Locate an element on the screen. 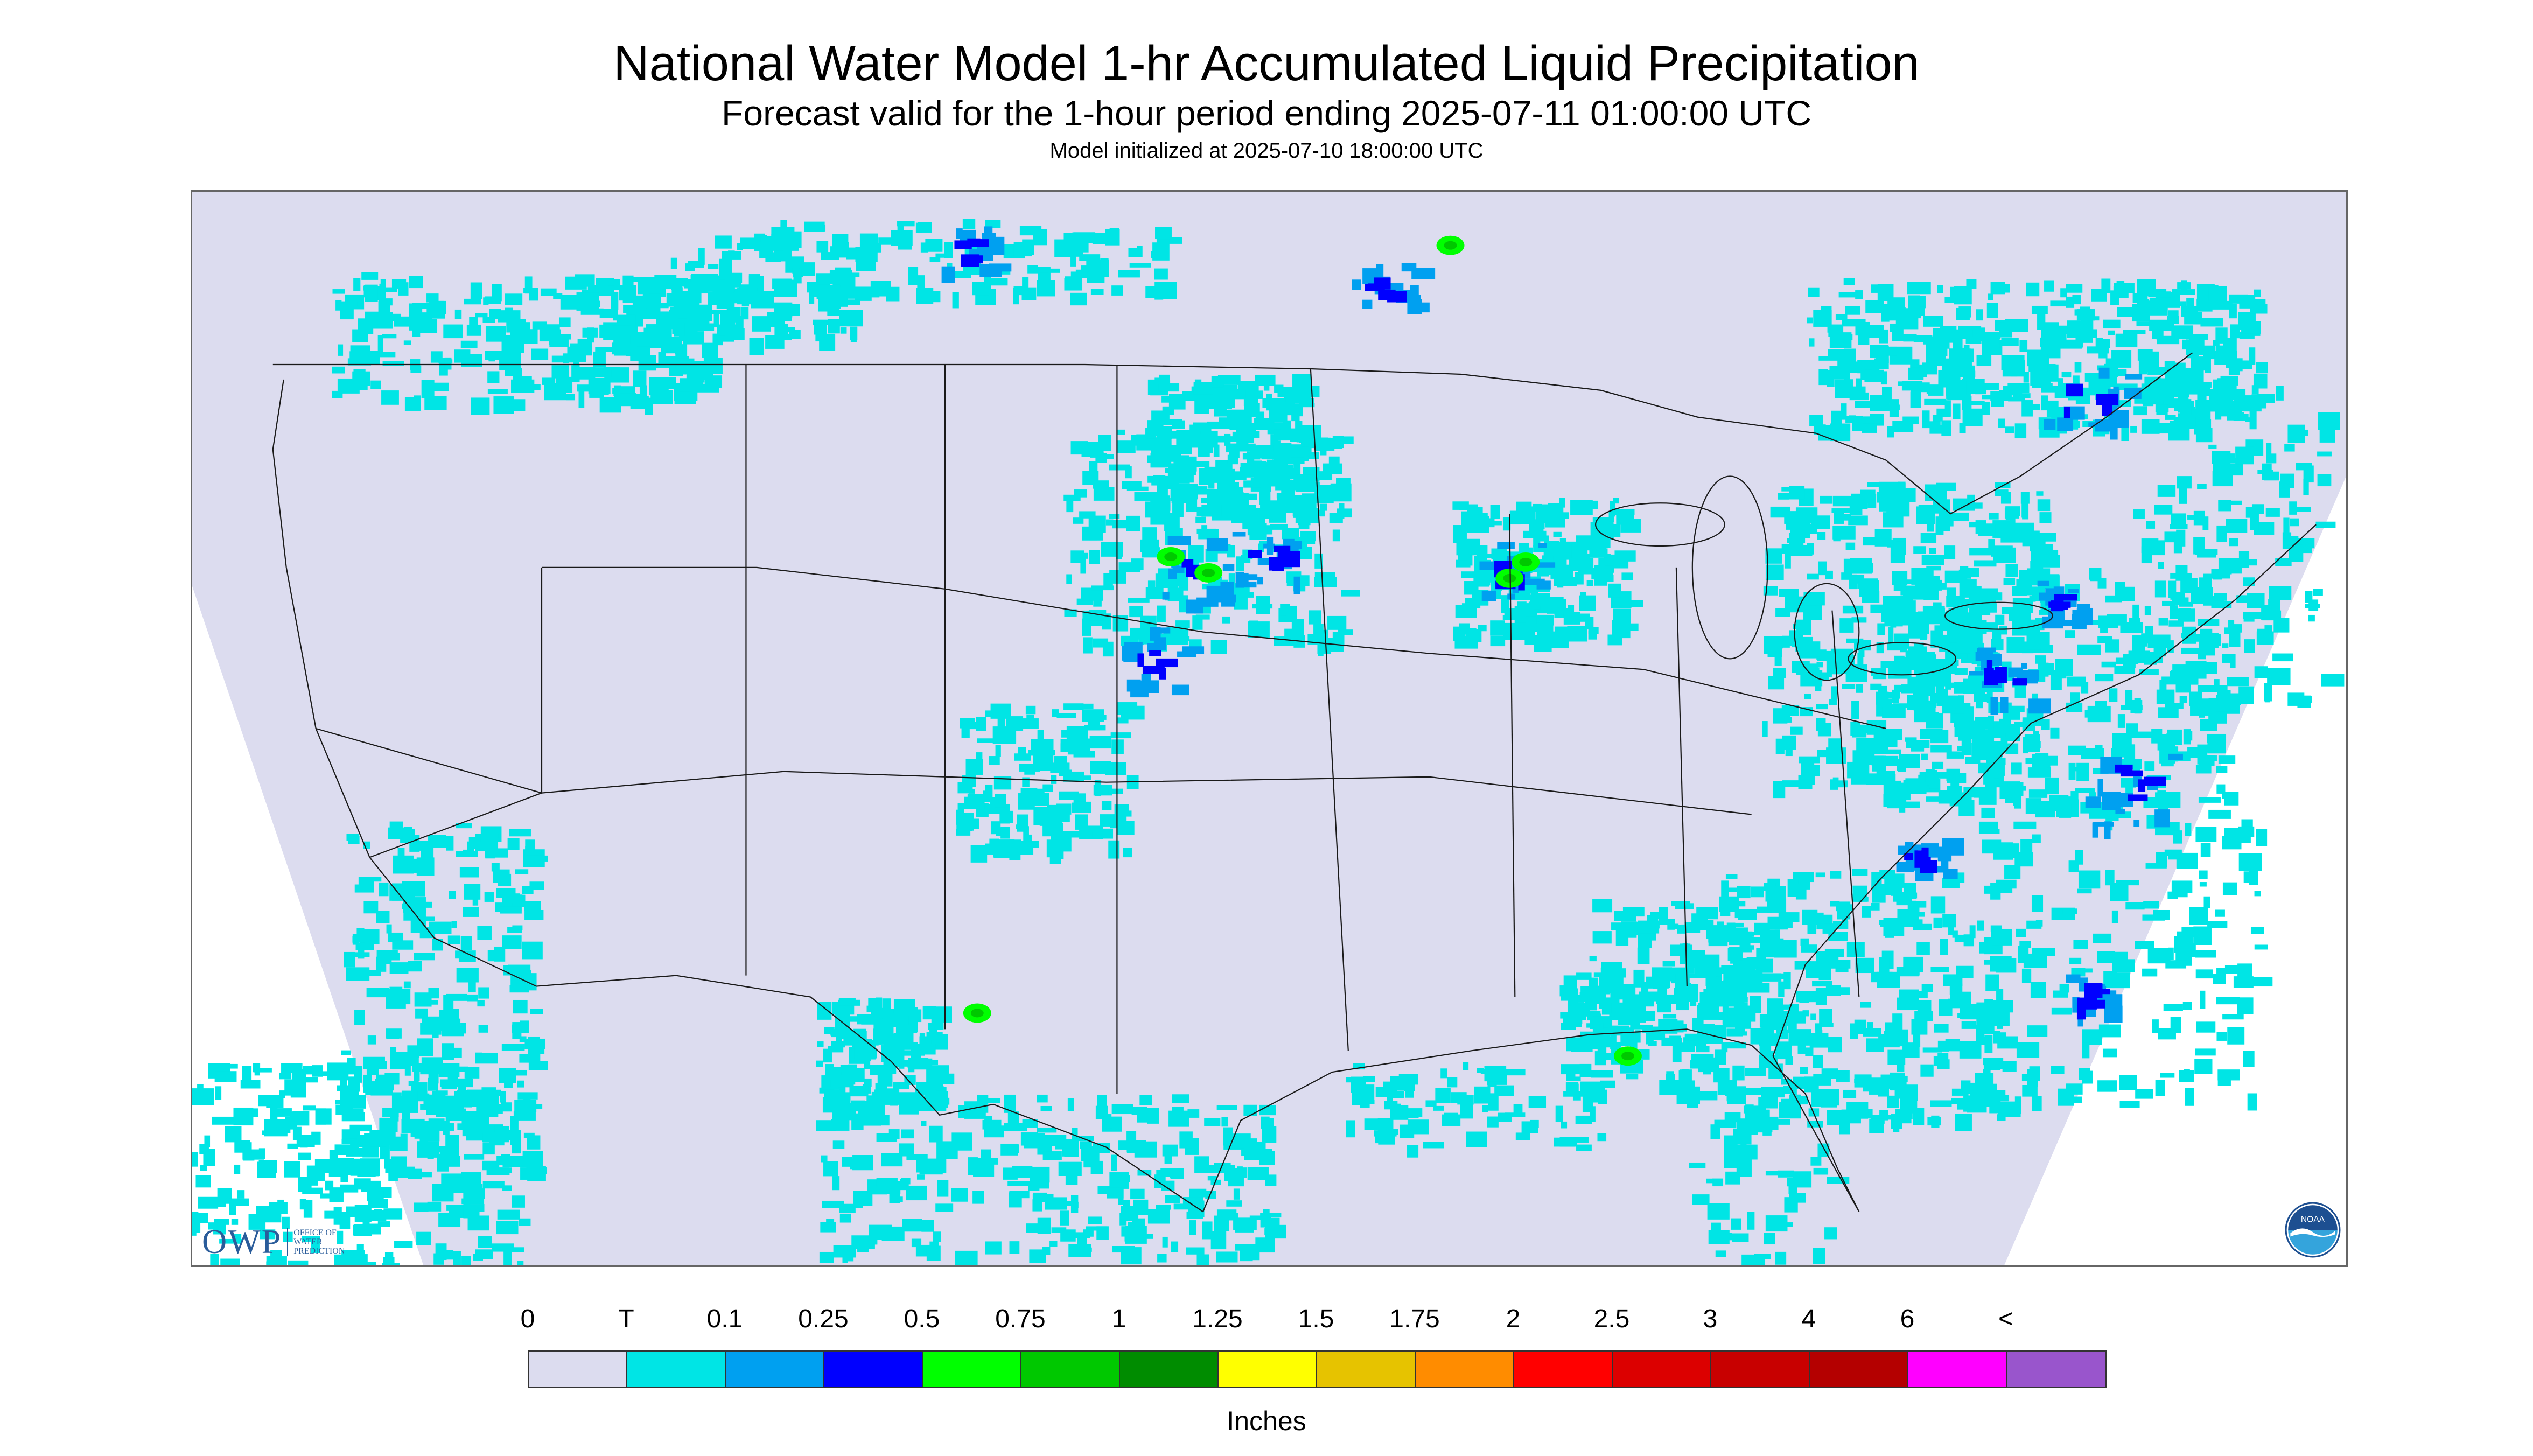 Image resolution: width=2533 pixels, height=1456 pixels. boundary-line is located at coordinates (2045, 790).